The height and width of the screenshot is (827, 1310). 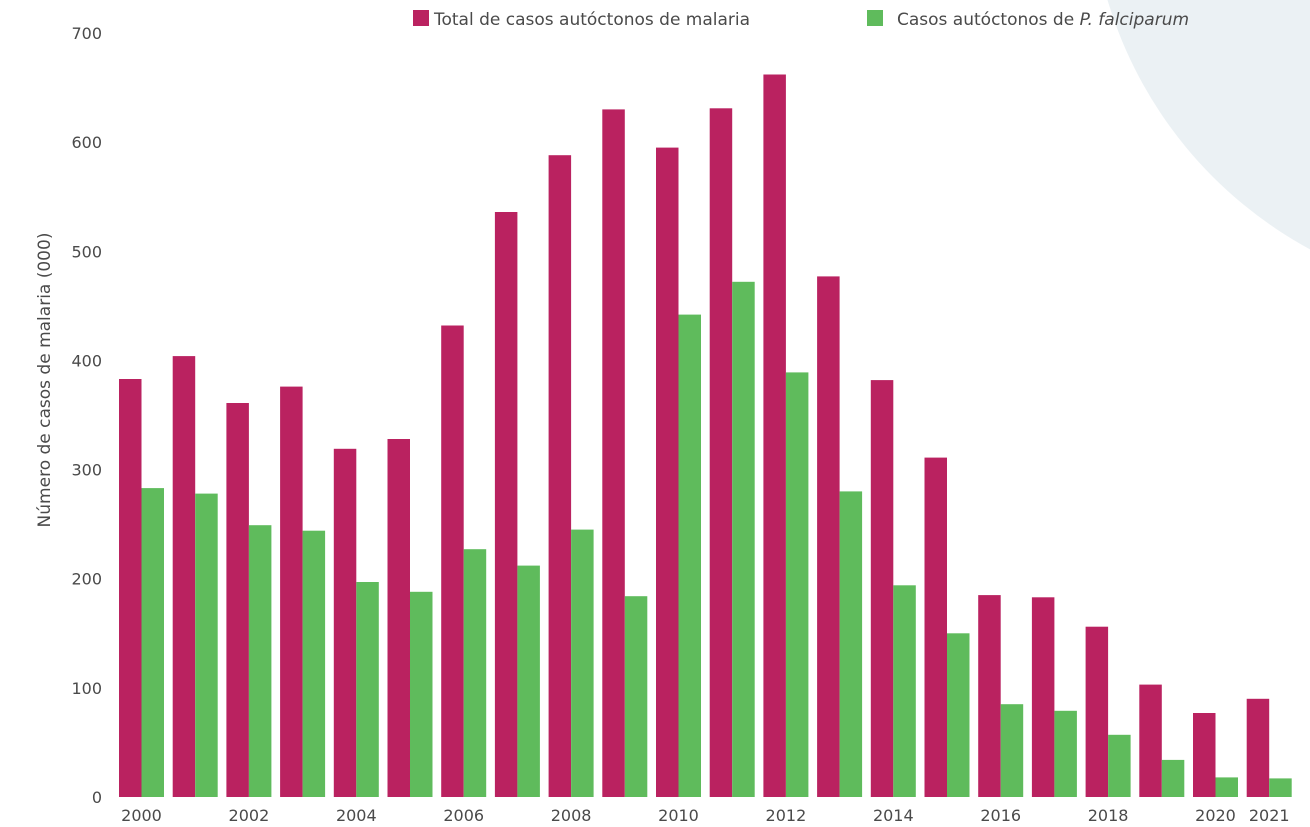 I want to click on y-tick-label: 400, so click(x=86, y=360).